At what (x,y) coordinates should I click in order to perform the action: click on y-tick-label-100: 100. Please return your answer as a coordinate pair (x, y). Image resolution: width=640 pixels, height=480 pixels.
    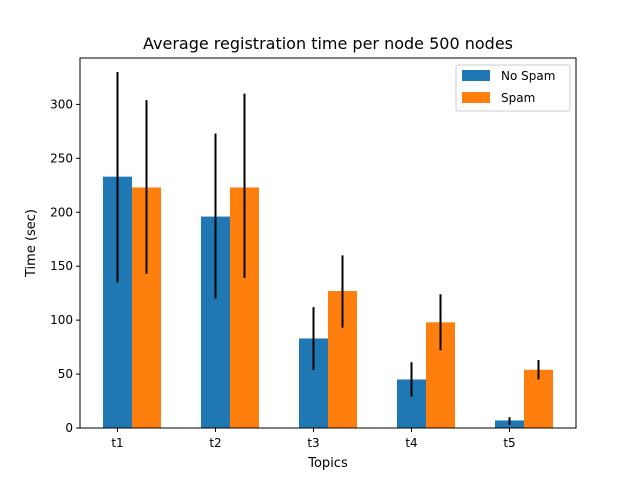
    Looking at the image, I should click on (61, 320).